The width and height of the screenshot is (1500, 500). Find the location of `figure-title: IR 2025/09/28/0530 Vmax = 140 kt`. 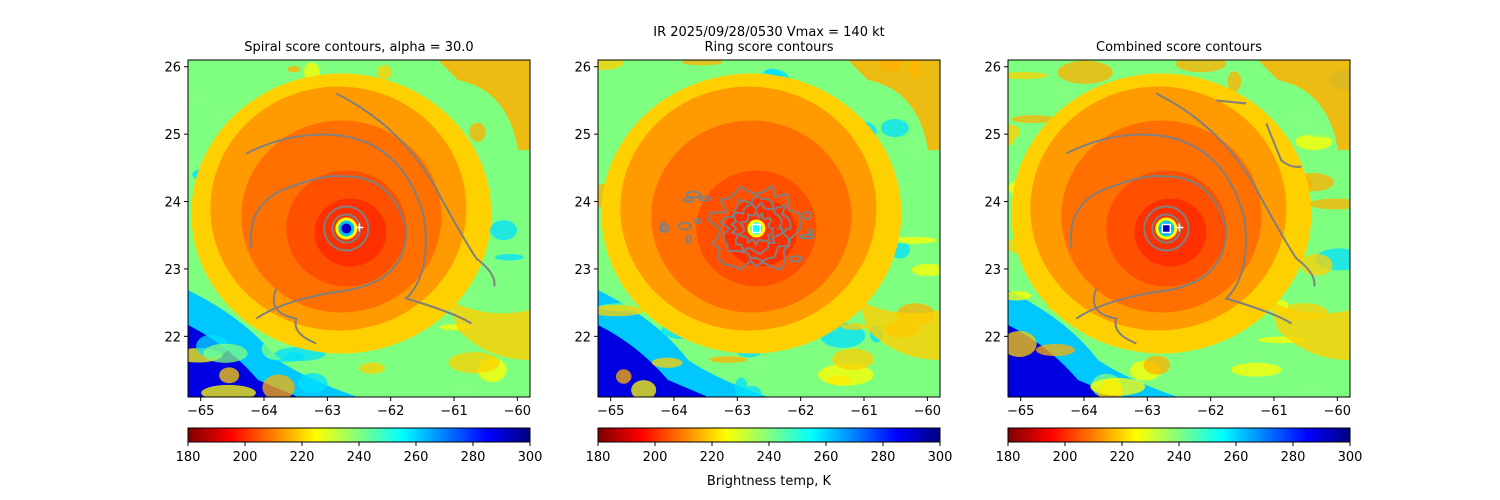

figure-title: IR 2025/09/28/0530 Vmax = 140 kt is located at coordinates (768, 32).